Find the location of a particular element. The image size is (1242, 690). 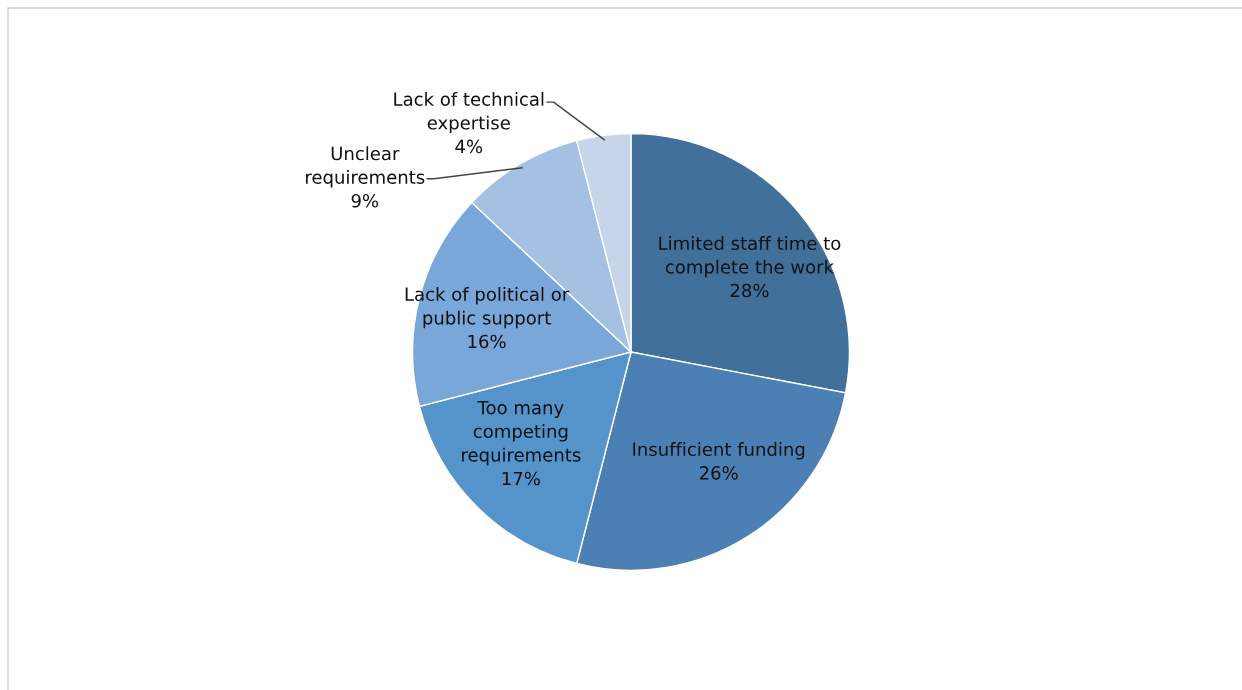

data-label: 4% is located at coordinates (469, 146).